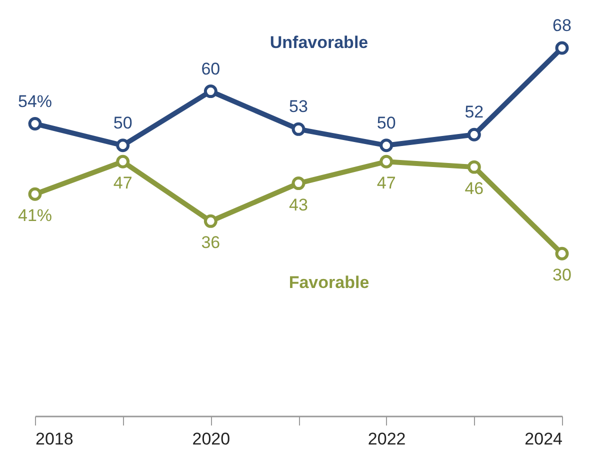 Image resolution: width=594 pixels, height=462 pixels. Describe the element at coordinates (211, 439) in the screenshot. I see `x-tick-label: 2020` at that location.